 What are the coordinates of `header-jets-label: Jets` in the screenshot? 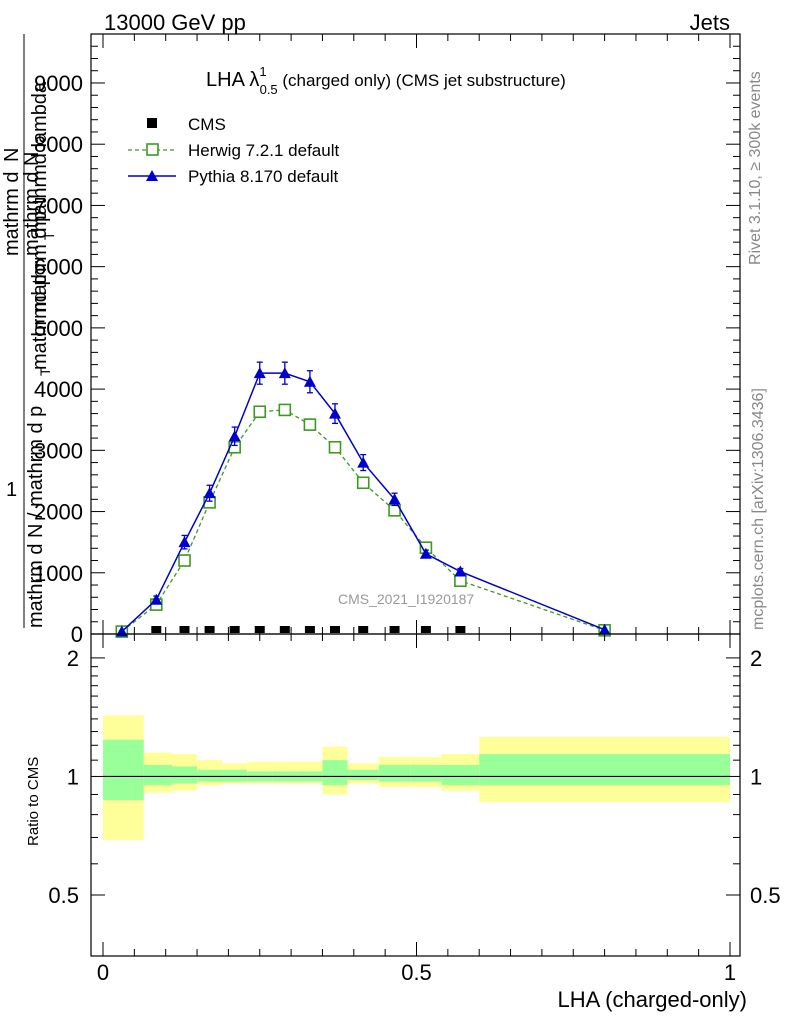 It's located at (710, 22).